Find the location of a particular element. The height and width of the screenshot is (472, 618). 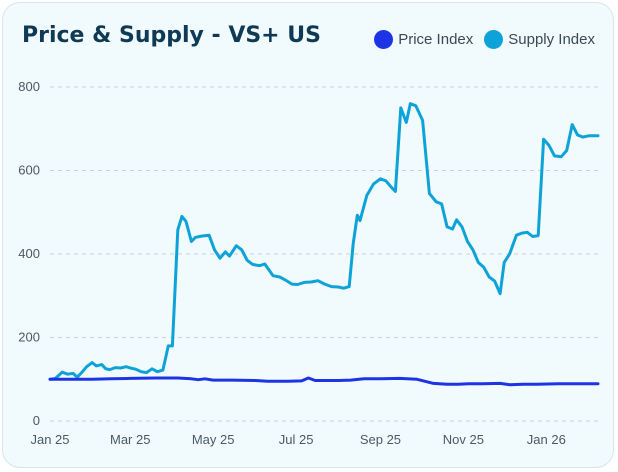

chart-legend: Price Index Supply Index is located at coordinates (479, 39).